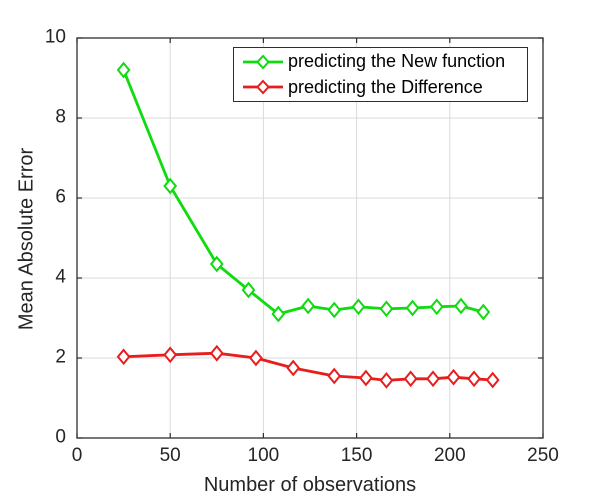  I want to click on legend-entry-difference: predicting the Difference, so click(384, 87).